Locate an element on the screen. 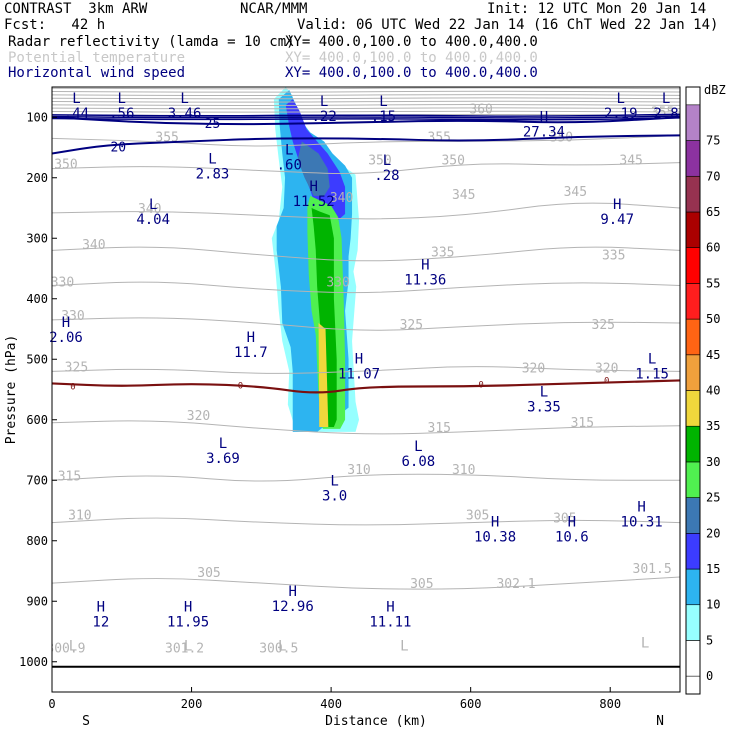  colorbar-tick-label: 75 is located at coordinates (713, 141).